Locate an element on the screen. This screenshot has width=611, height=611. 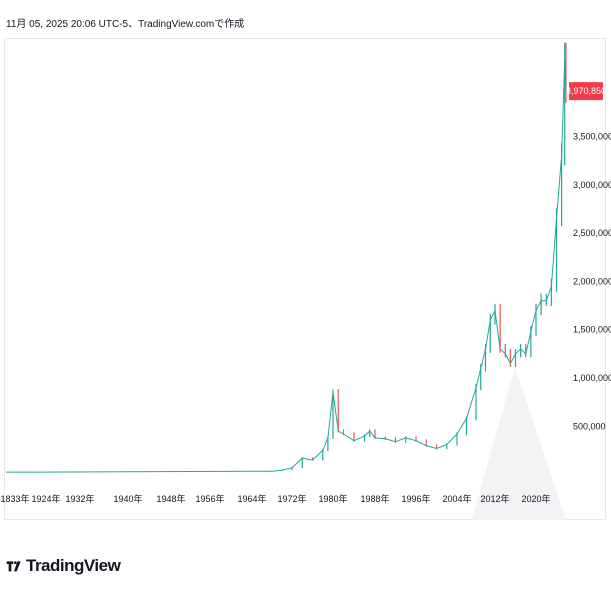
x-tick-label: 1988年 is located at coordinates (374, 498).